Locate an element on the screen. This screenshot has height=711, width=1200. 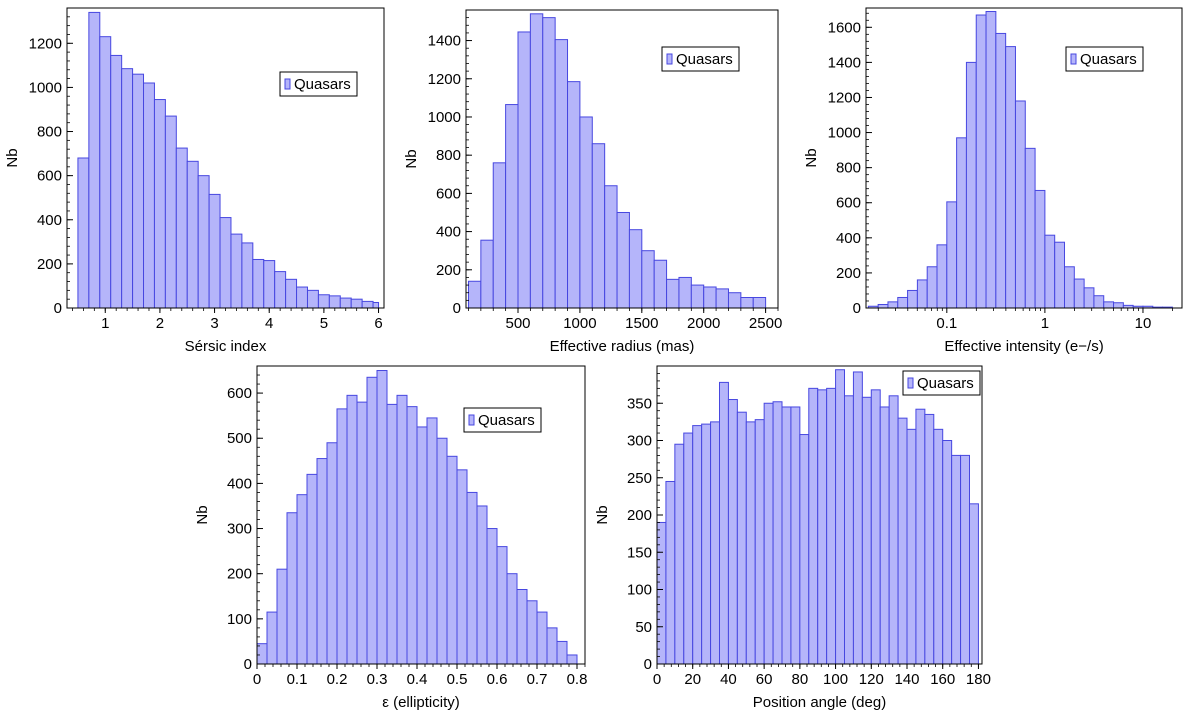
x-axis-label: Sérsic index is located at coordinates (226, 346).